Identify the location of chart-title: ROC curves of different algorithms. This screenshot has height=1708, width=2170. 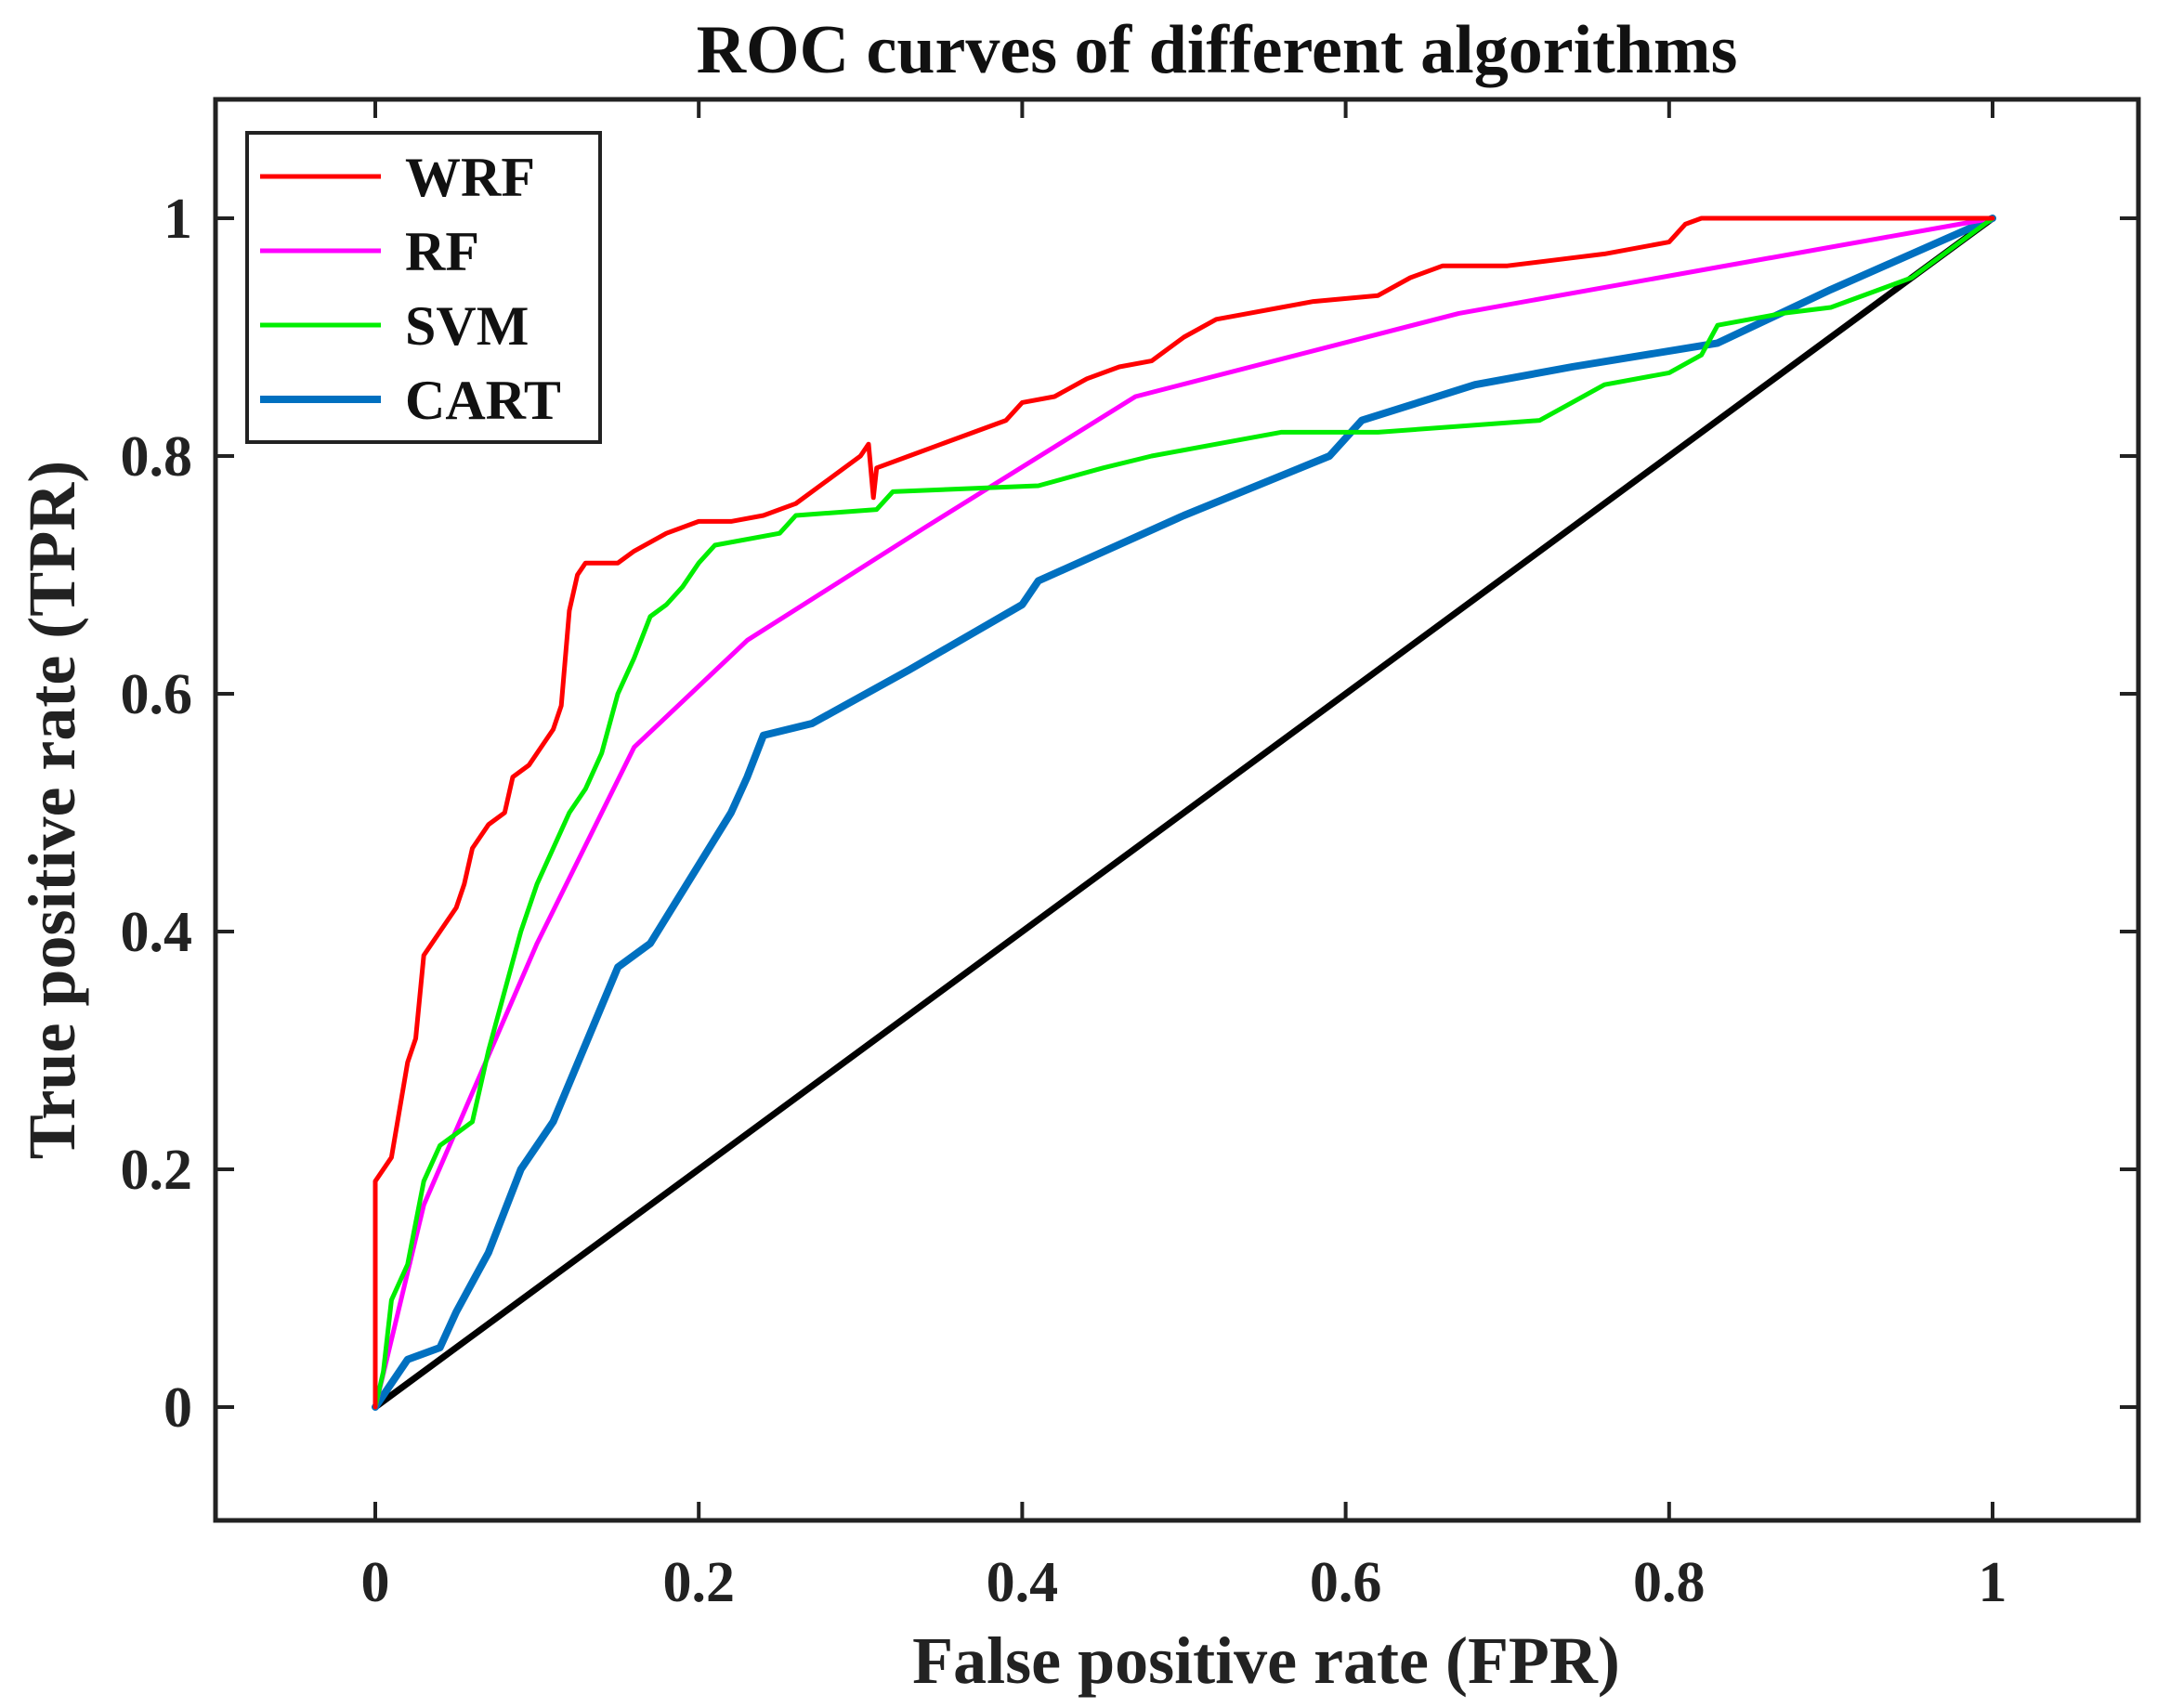
(1217, 50).